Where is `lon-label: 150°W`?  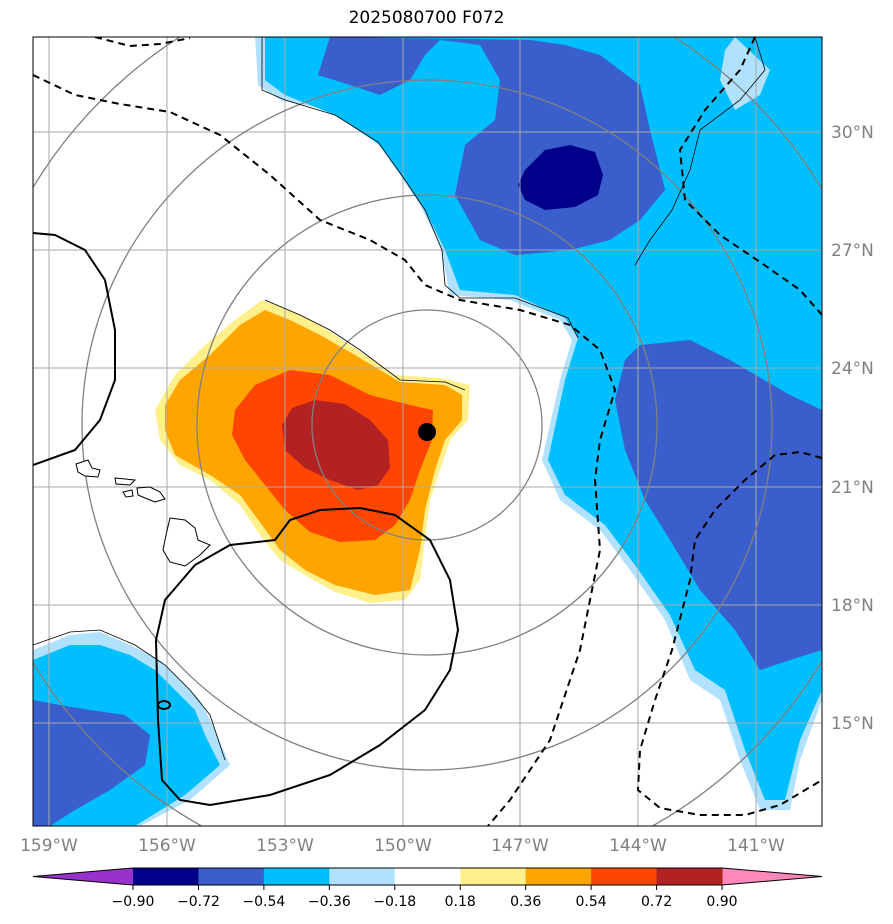
lon-label: 150°W is located at coordinates (403, 846).